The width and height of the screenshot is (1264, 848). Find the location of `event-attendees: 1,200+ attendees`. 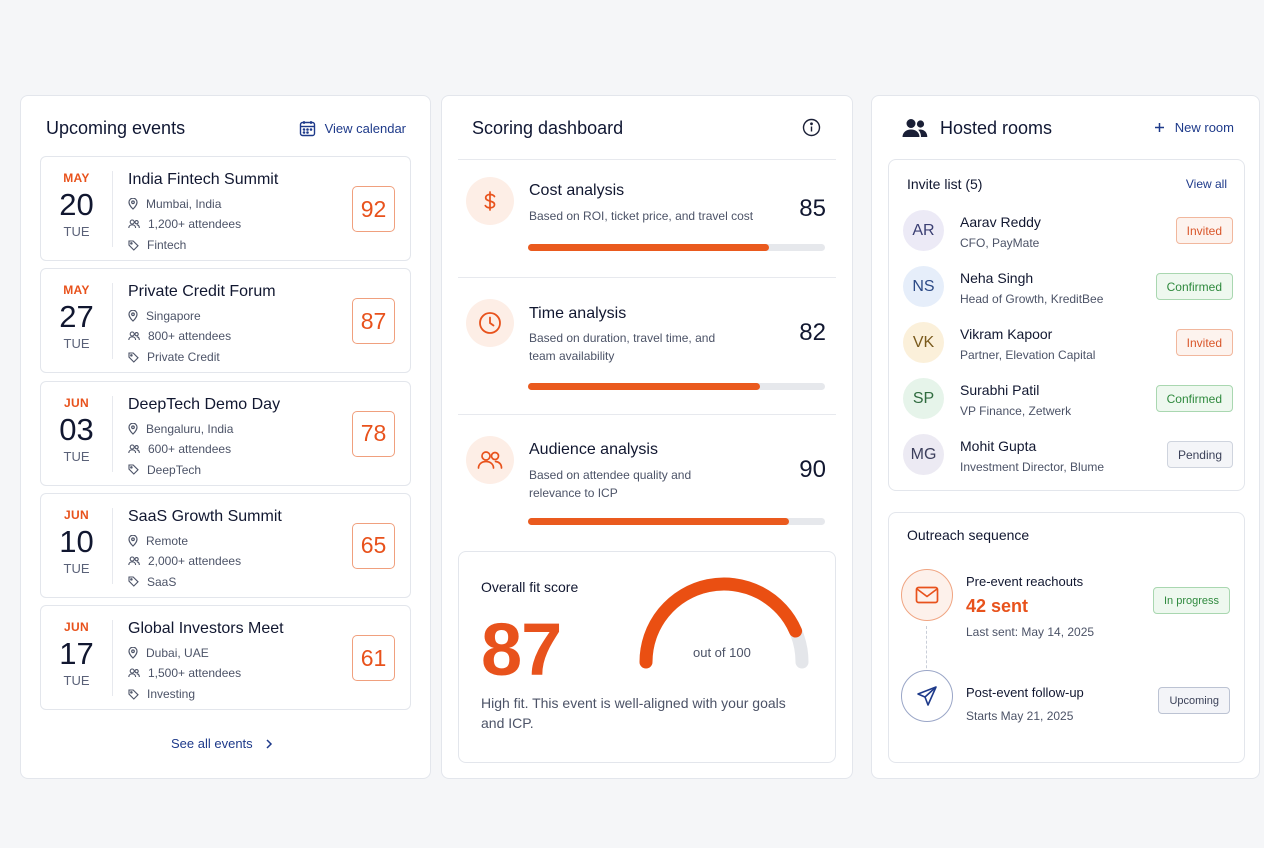

event-attendees: 1,200+ attendees is located at coordinates (184, 224).